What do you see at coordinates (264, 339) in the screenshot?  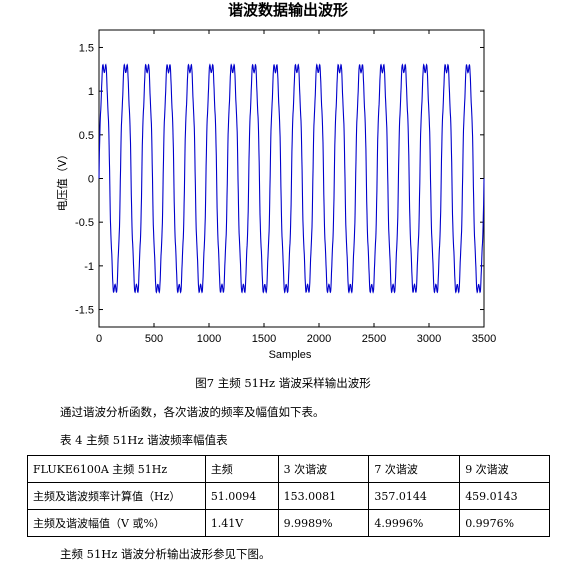 I see `x-tick-label: 1500` at bounding box center [264, 339].